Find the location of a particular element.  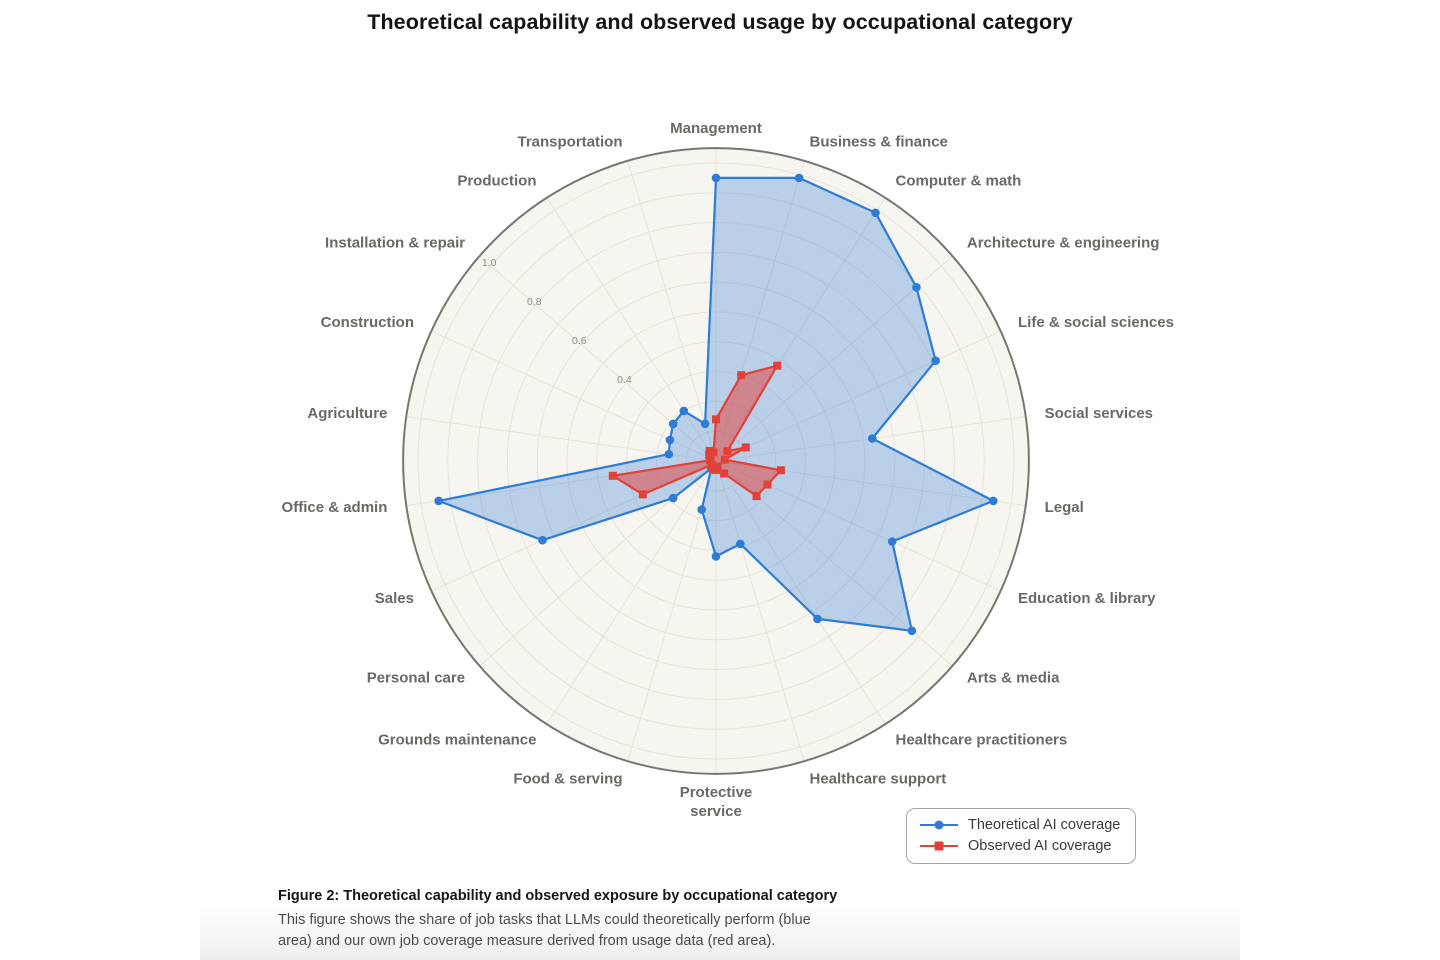

category-label: Food & serving is located at coordinates (567, 779).